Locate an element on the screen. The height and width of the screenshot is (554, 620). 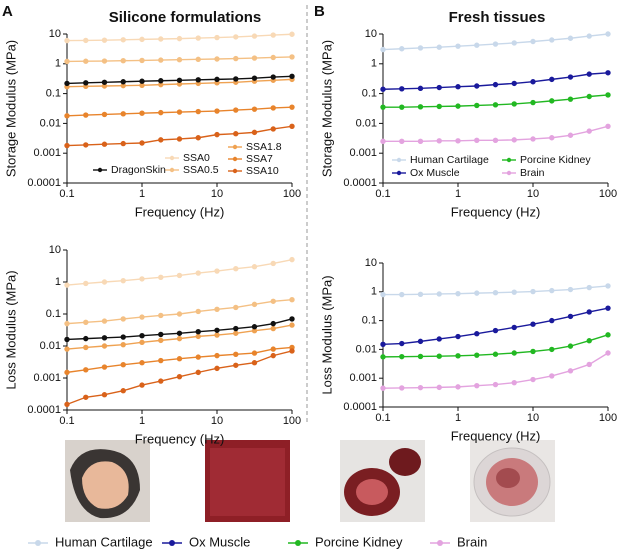
y-tick-label: 0.0001 is located at coordinates (44, 410).